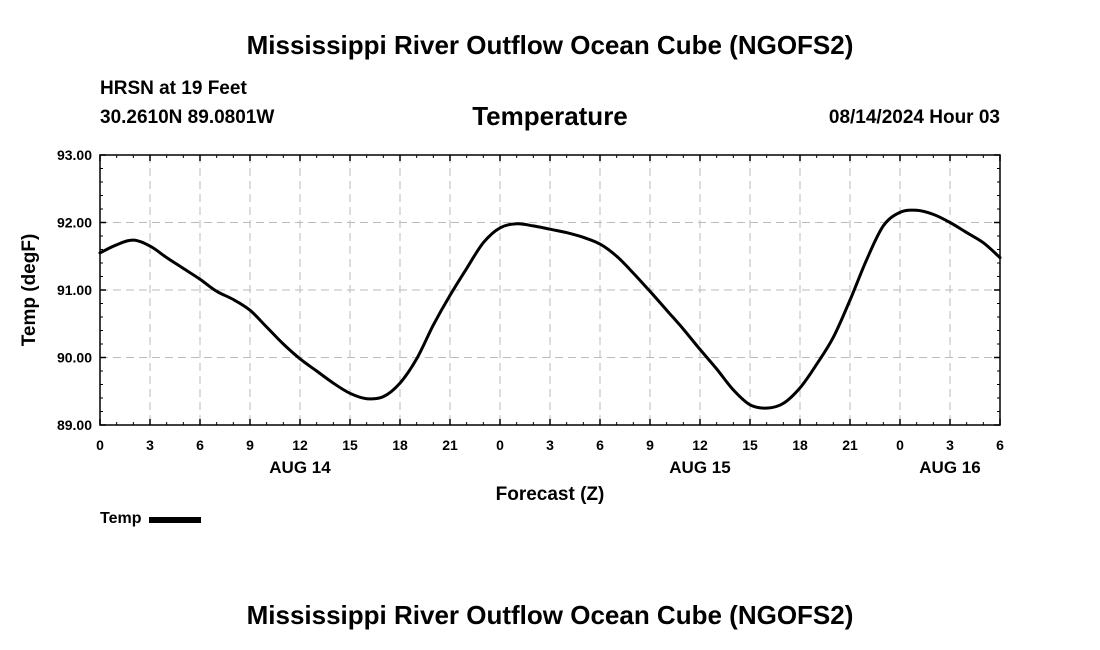  What do you see at coordinates (187, 117) in the screenshot?
I see `coordinates-label: 30.2610N 89.0801W` at bounding box center [187, 117].